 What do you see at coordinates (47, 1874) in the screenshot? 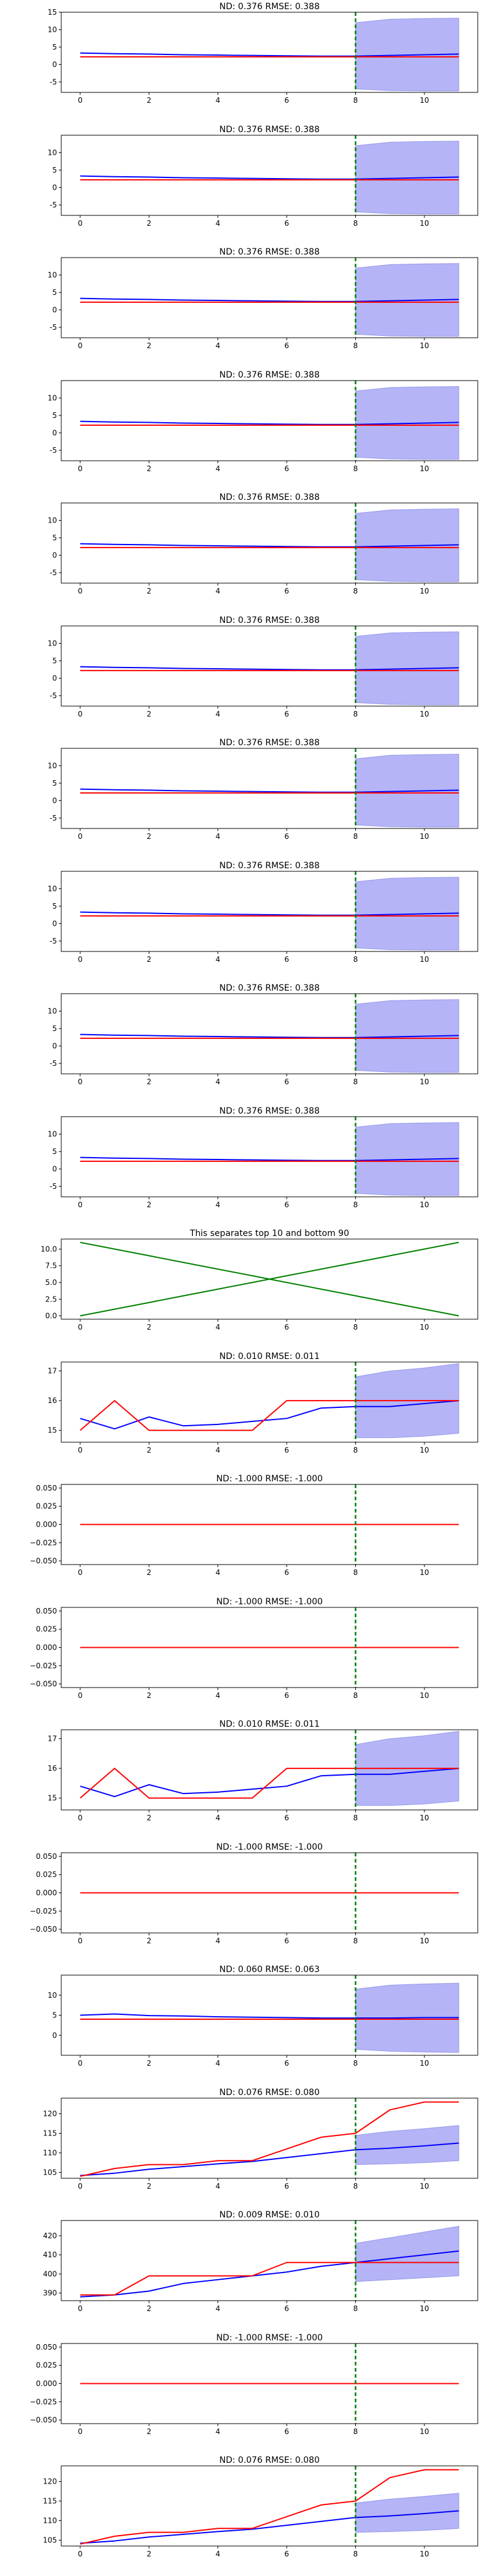
I see `y-tick-label: 0.025` at bounding box center [47, 1874].